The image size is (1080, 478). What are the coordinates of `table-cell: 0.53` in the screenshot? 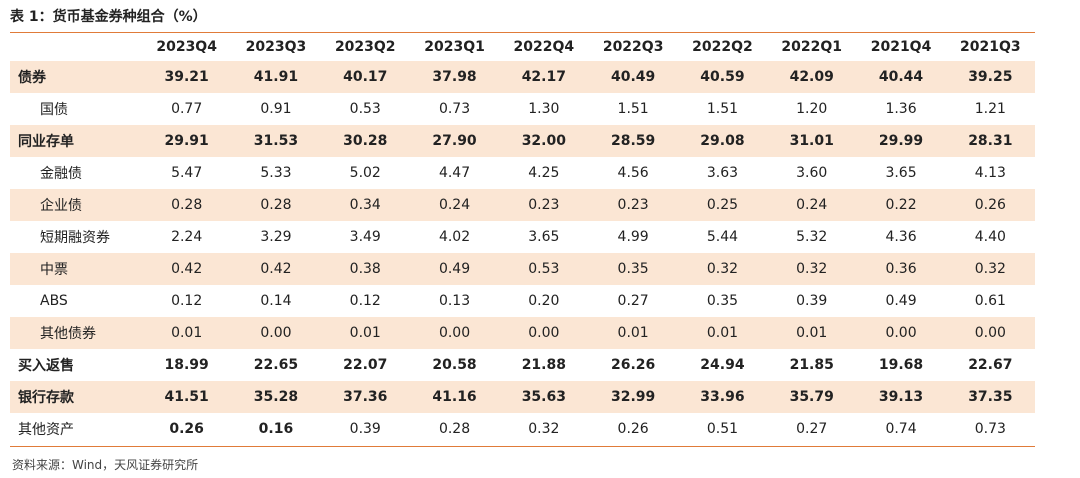 It's located at (544, 269).